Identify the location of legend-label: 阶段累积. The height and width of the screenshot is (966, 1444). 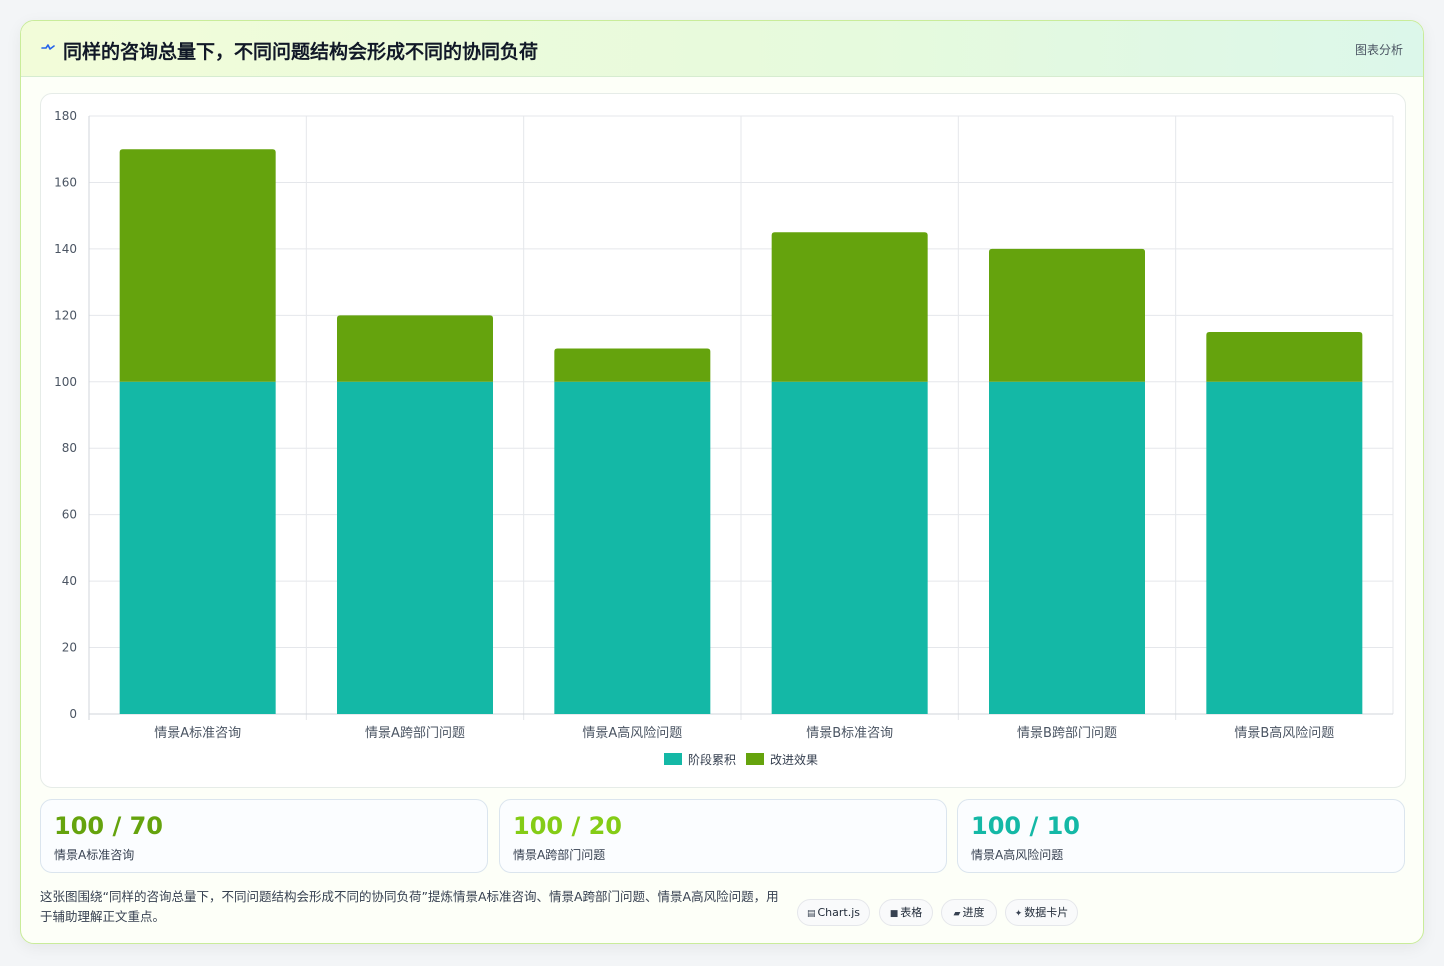
(712, 759).